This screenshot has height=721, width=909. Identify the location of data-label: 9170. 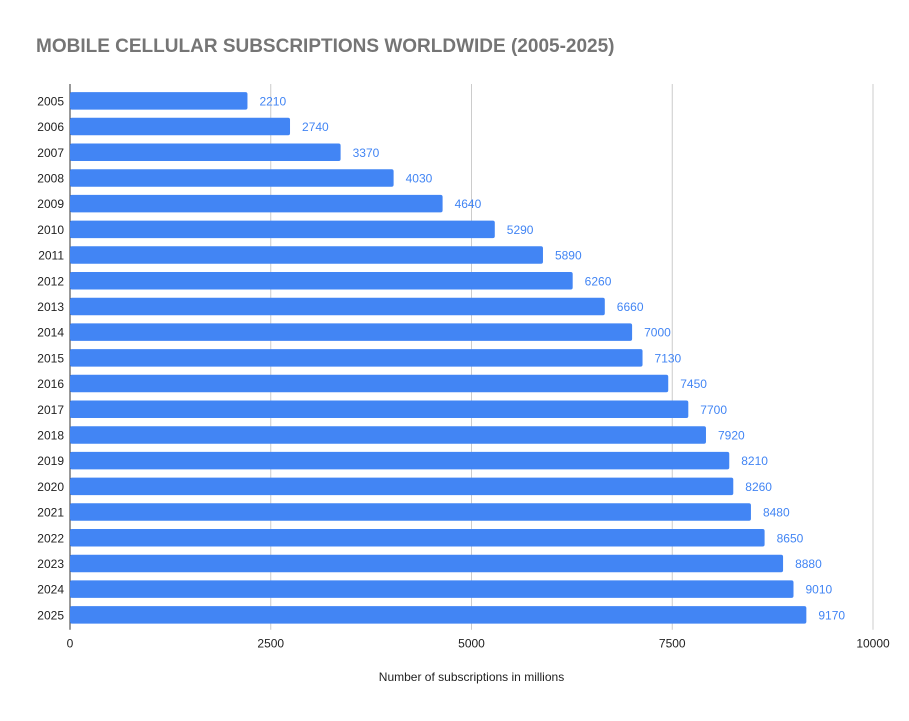
(831, 615).